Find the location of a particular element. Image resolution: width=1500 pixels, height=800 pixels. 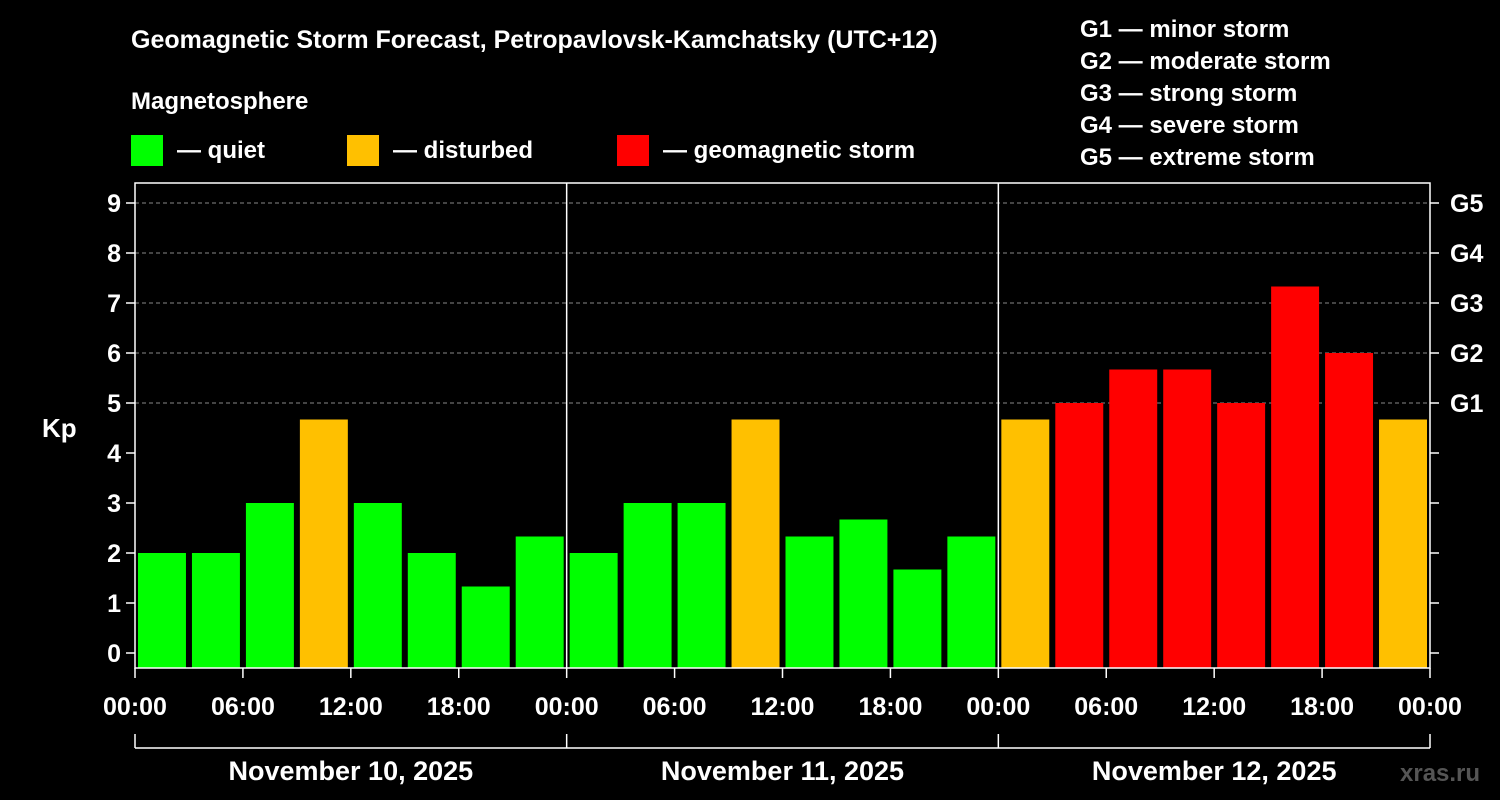

x-tick-label-9: 06:00 is located at coordinates (1106, 707).